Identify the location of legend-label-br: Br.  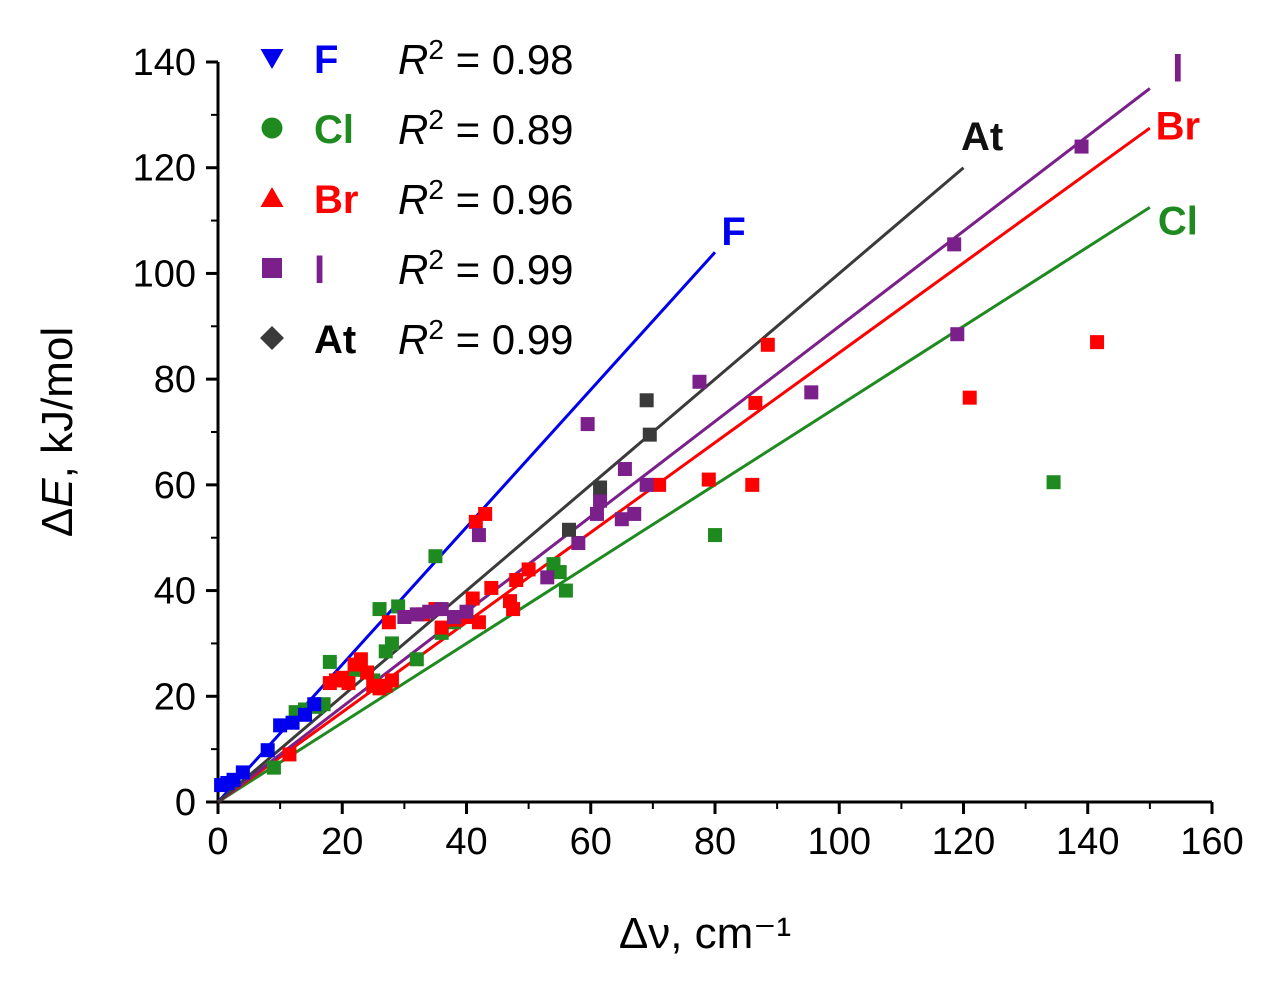
(336, 200).